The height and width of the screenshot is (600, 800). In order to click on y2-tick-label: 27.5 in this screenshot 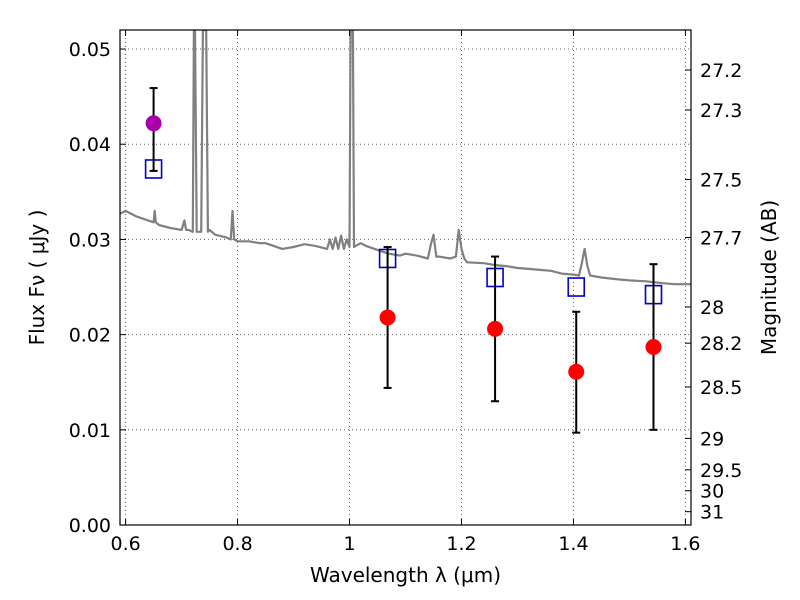, I will do `click(721, 180)`.